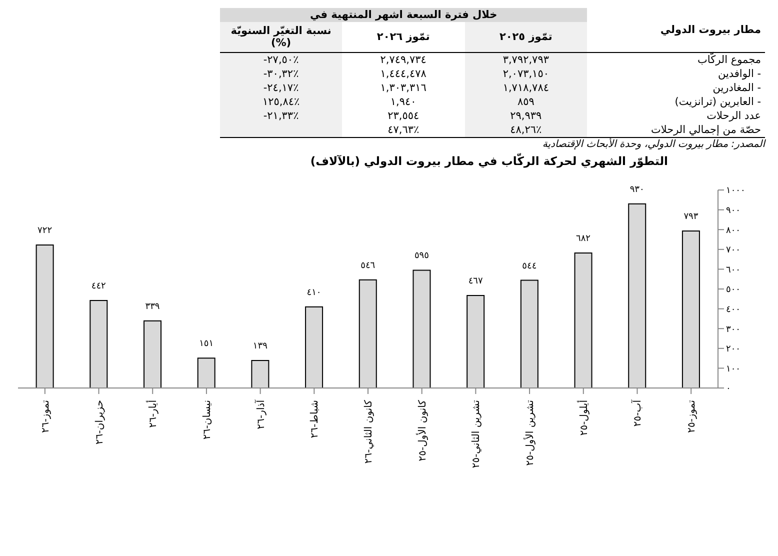 The image size is (778, 556). I want to click on category-label: عدد الرحلات, so click(733, 116).